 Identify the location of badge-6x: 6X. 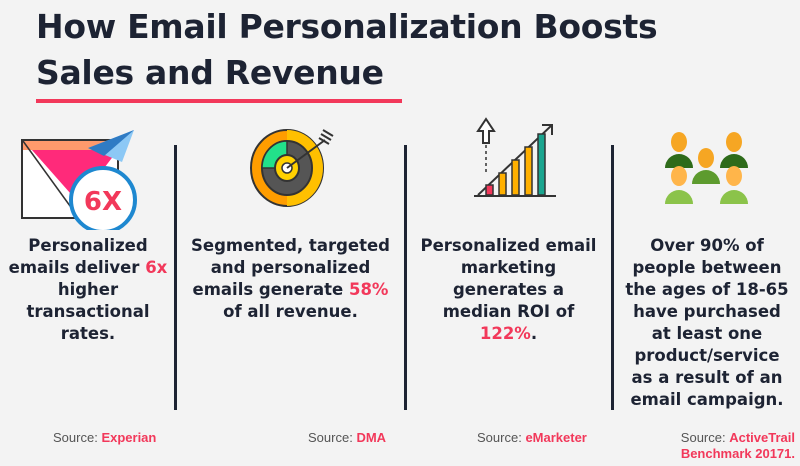
(103, 202).